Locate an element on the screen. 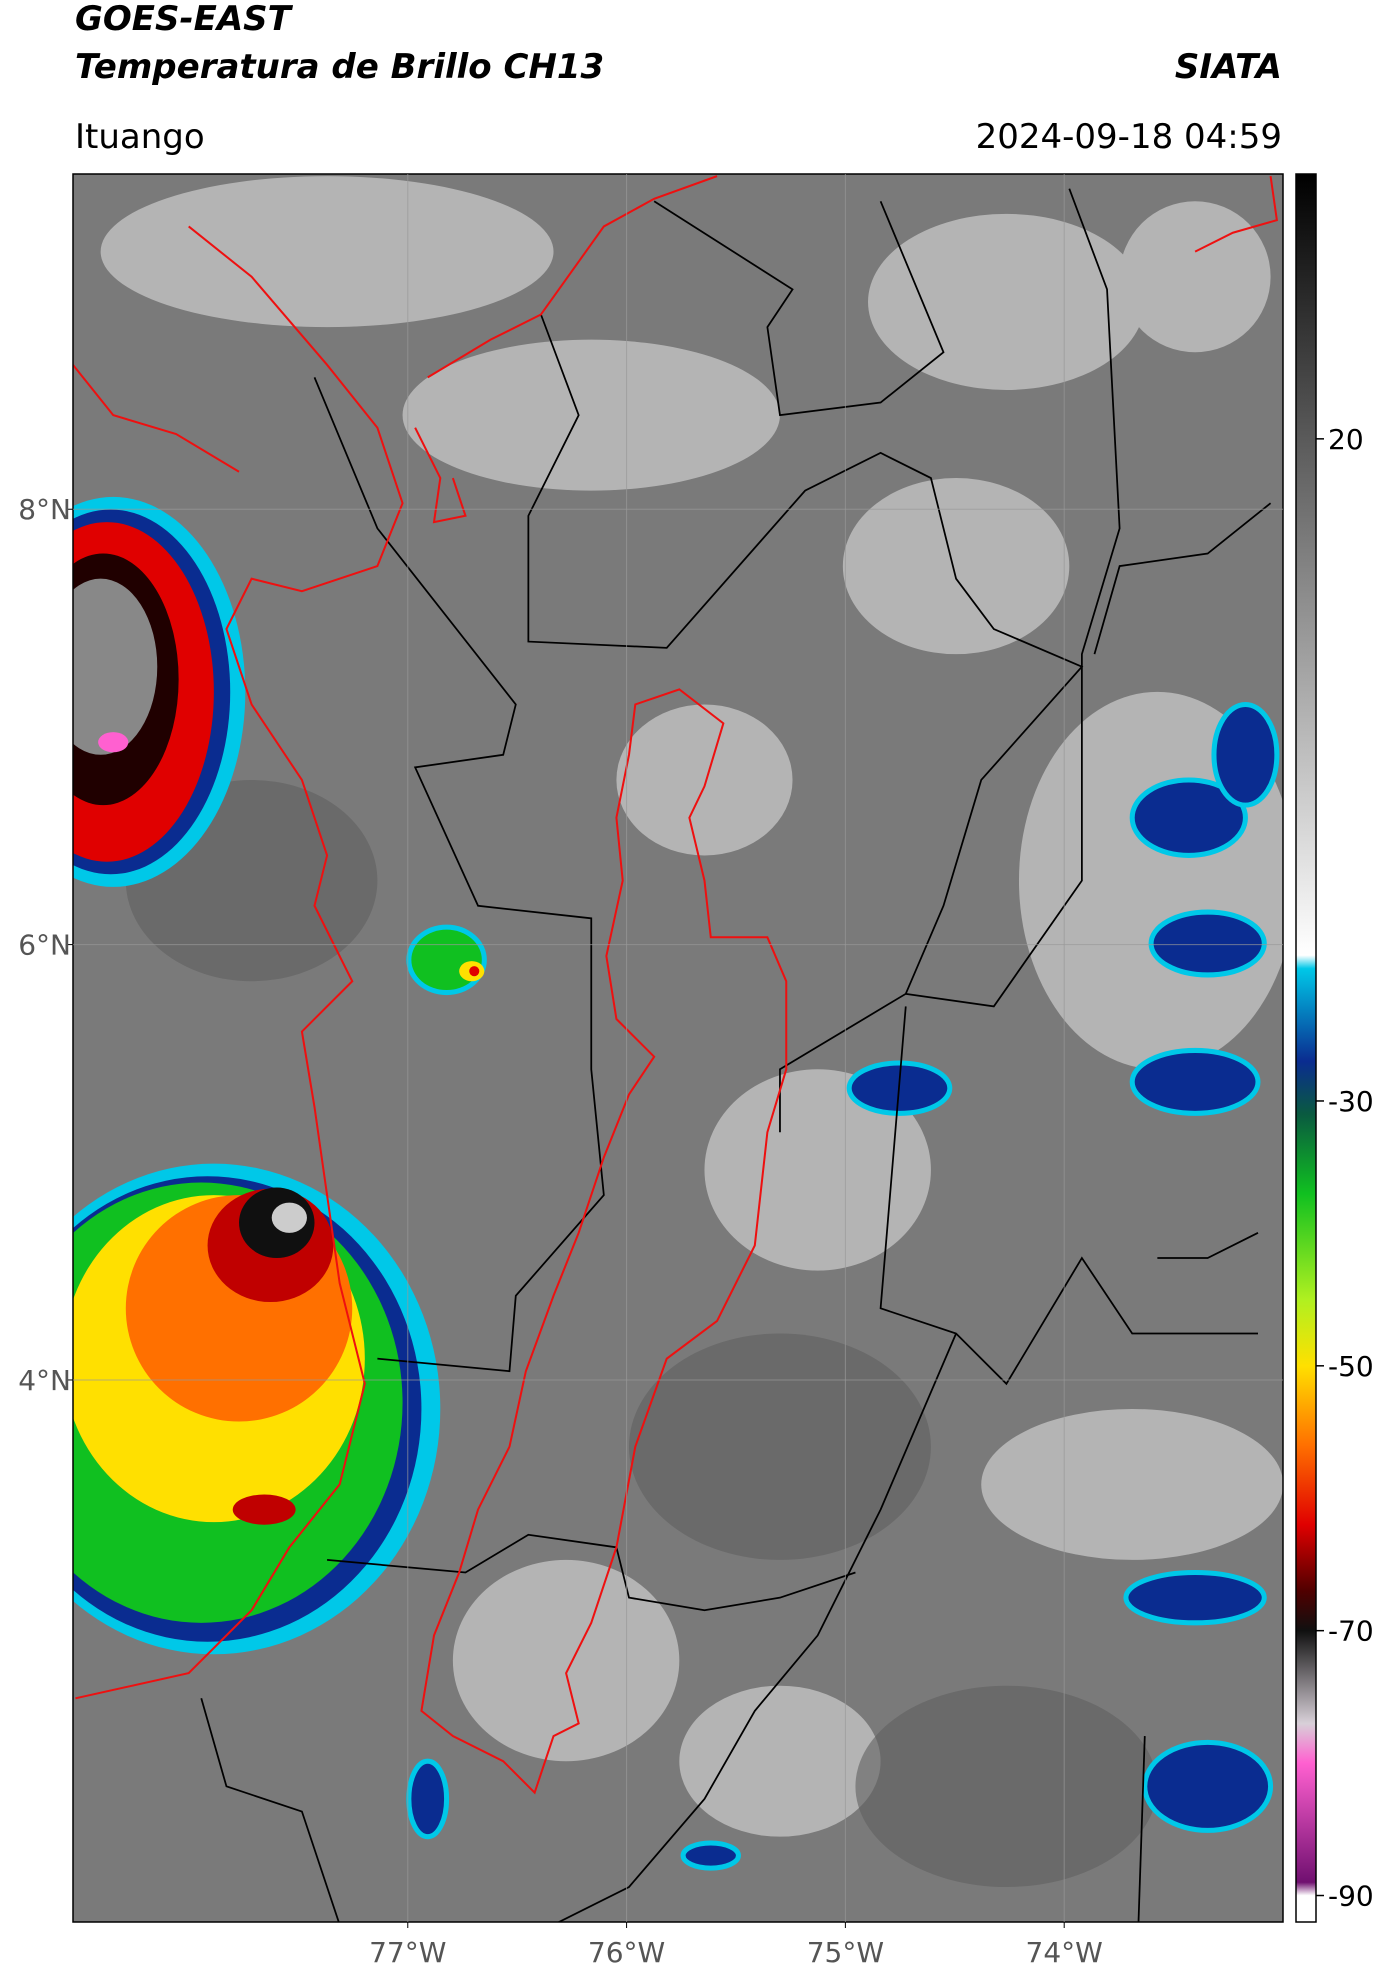 The height and width of the screenshot is (1981, 1384). location: Ituango is located at coordinates (140, 137).